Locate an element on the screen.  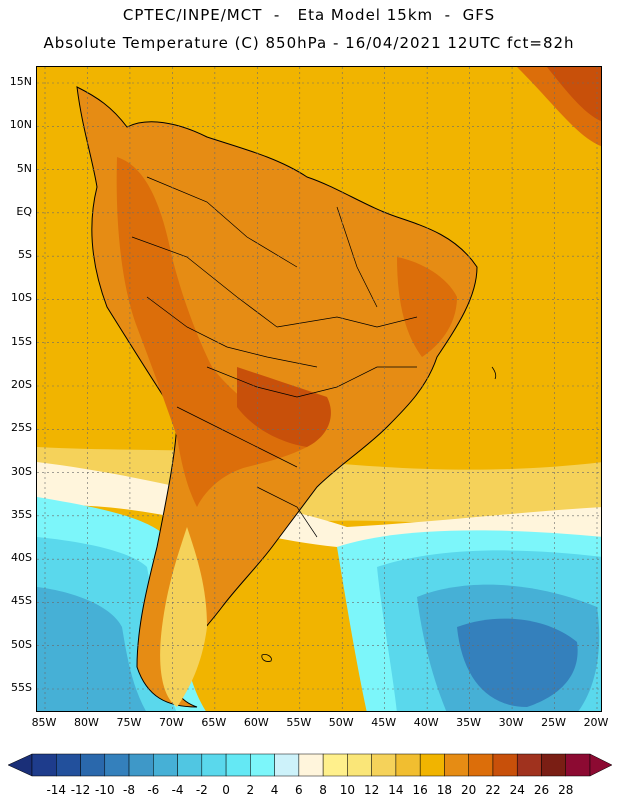
falklands-outline is located at coordinates (266, 658).